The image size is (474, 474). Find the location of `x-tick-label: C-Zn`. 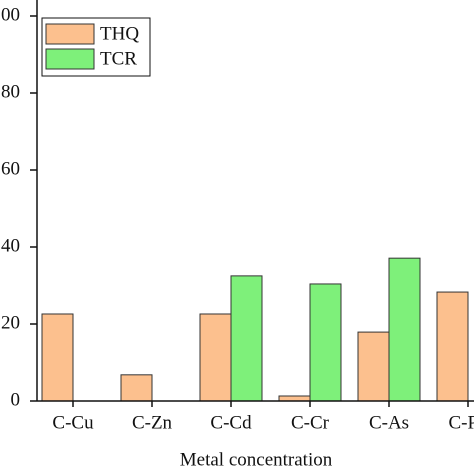

x-tick-label: C-Zn is located at coordinates (152, 422).